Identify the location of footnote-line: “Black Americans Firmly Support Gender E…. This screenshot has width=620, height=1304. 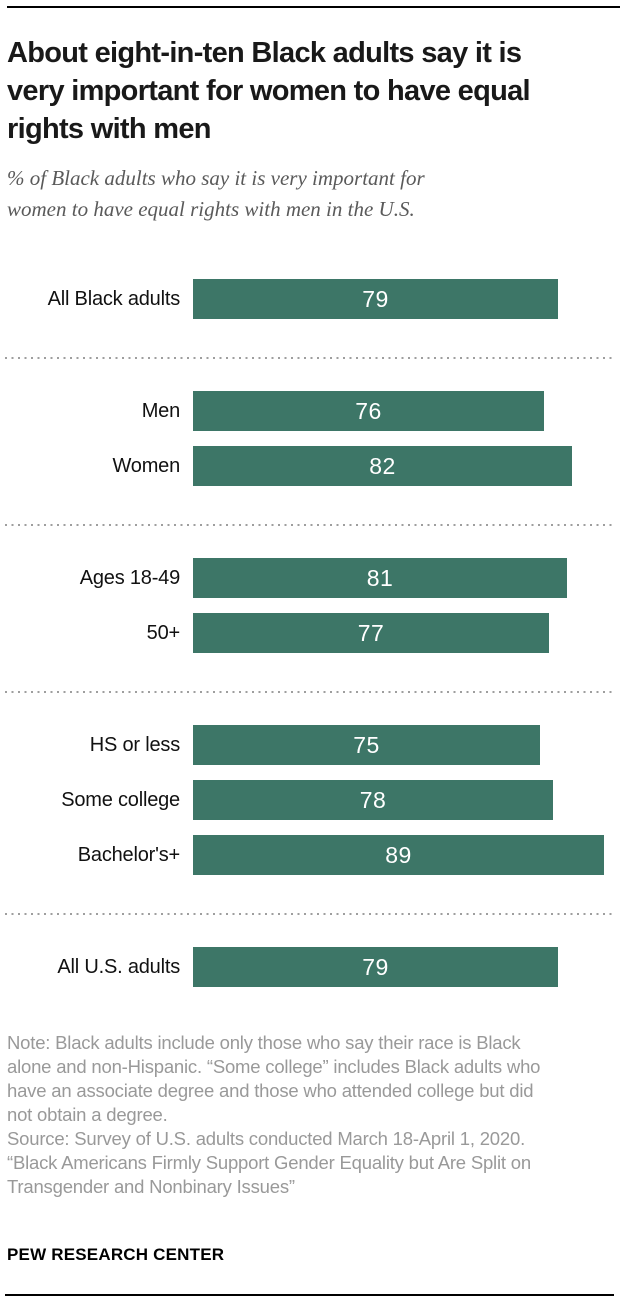
(269, 1162).